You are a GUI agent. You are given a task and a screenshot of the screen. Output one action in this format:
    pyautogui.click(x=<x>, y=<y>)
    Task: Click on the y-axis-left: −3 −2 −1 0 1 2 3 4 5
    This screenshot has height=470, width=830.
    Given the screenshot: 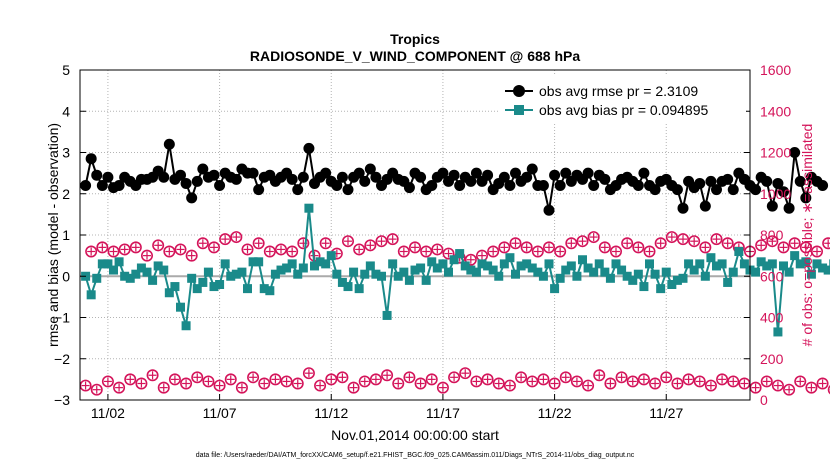 What is the action you would take?
    pyautogui.click(x=70, y=235)
    